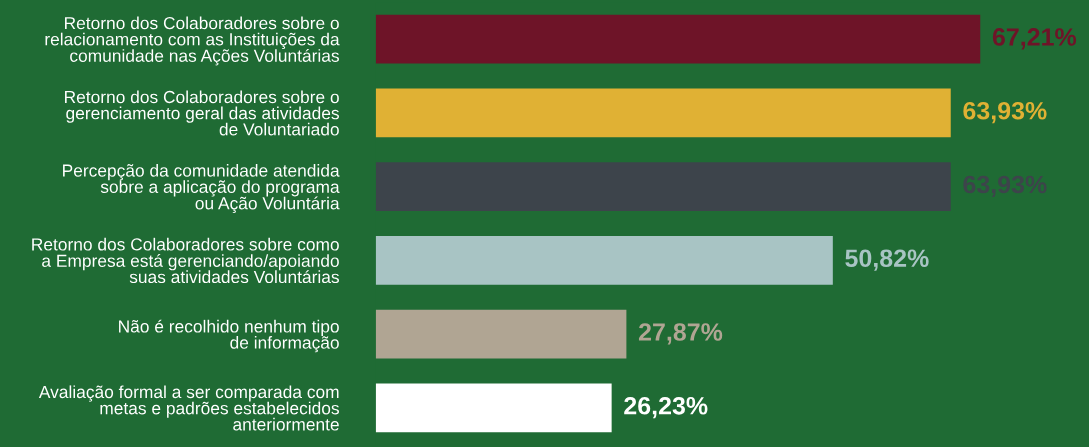  I want to click on y-tick-label: Percepção da comunidade atendida sobre a aplicação do programa ou Ação Voluntária, so click(201, 188).